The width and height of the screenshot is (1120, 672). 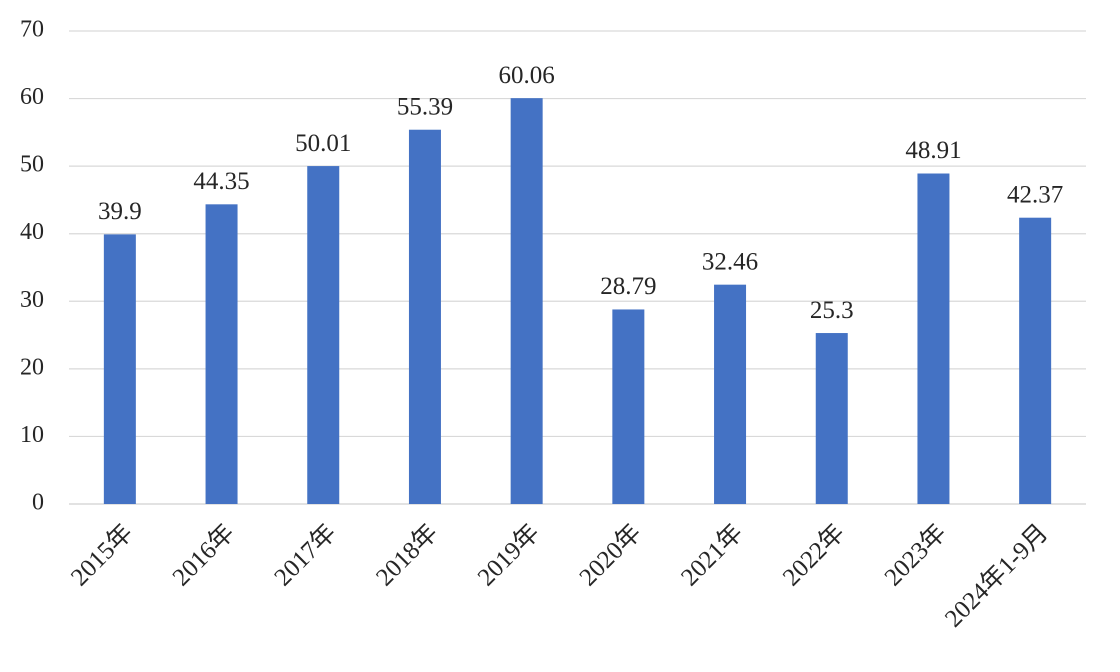 I want to click on data-label: 44.35, so click(x=221, y=181).